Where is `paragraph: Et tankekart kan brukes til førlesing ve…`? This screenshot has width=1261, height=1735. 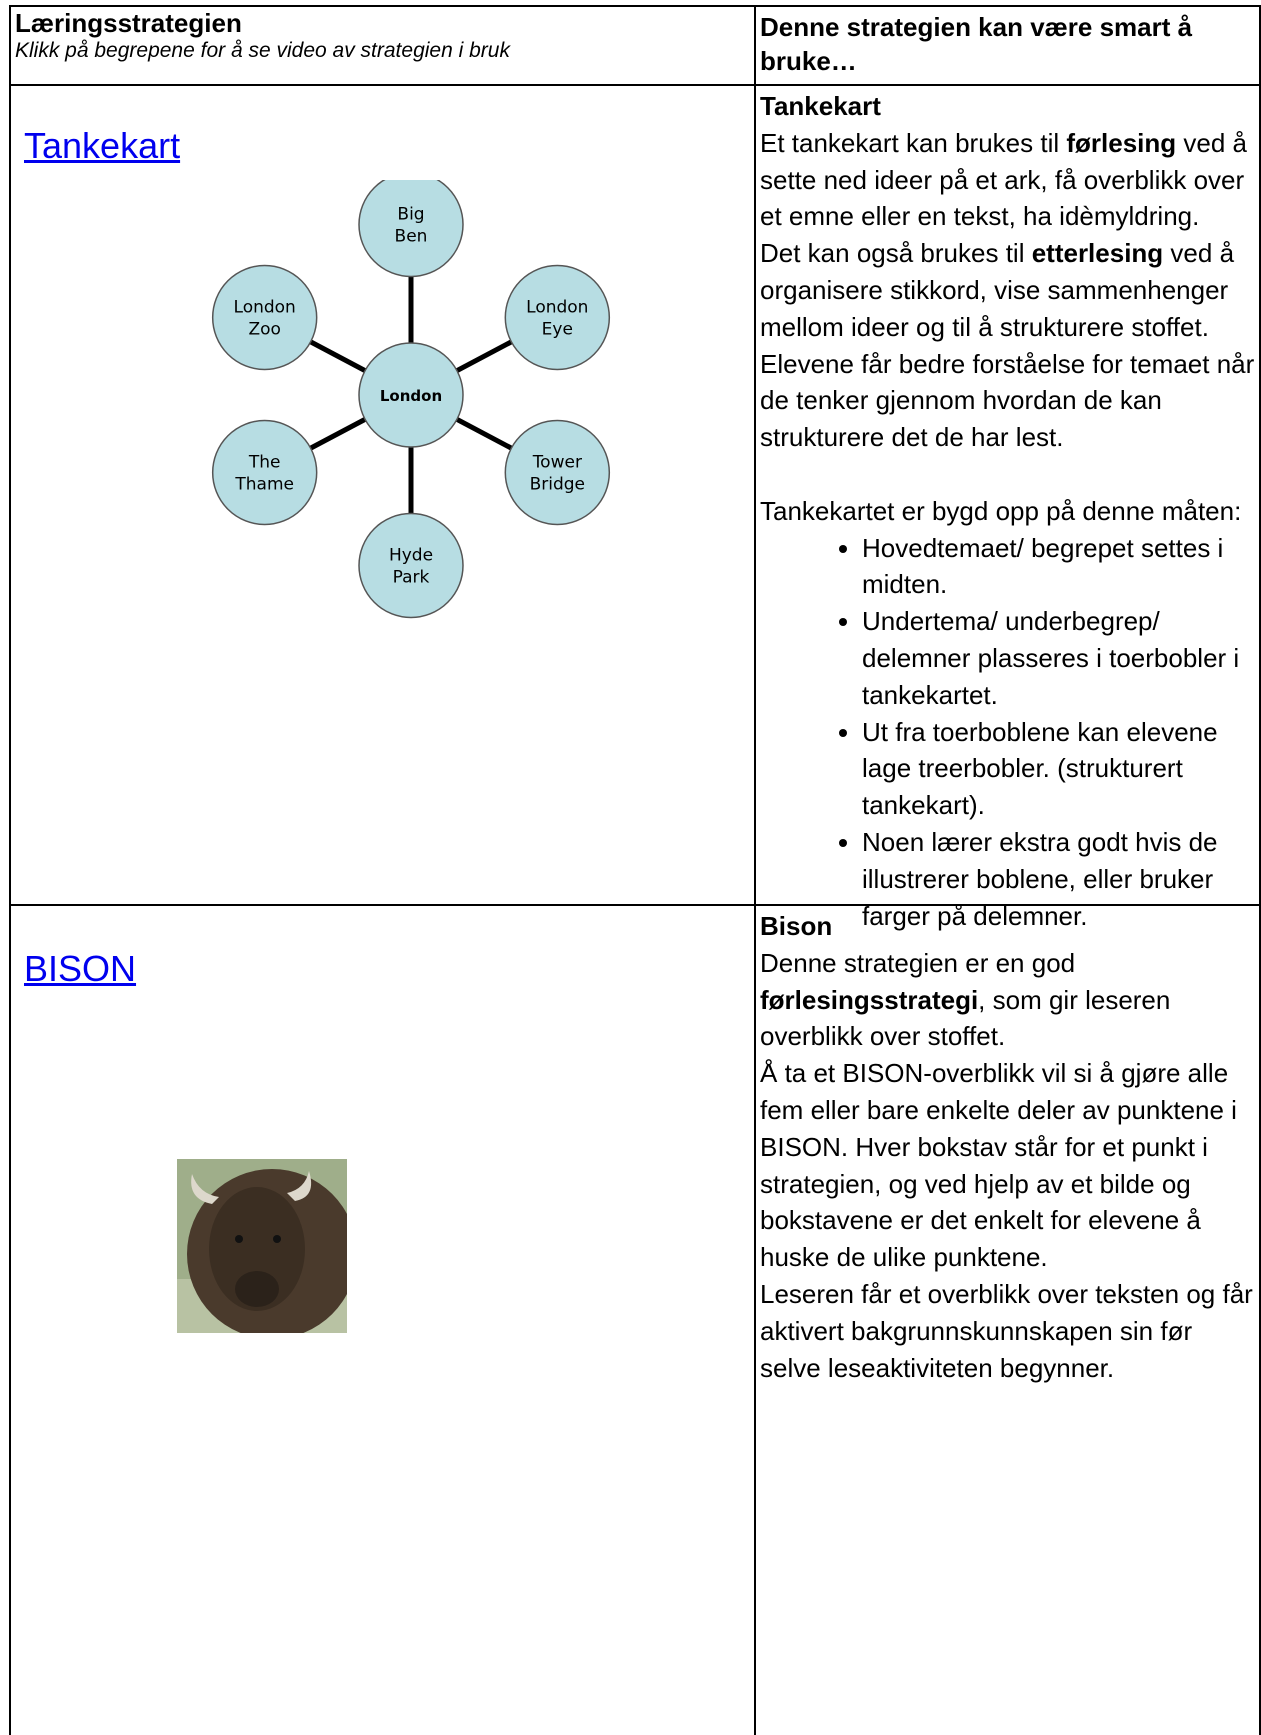 paragraph: Et tankekart kan brukes til førlesing ve… is located at coordinates (1007, 180).